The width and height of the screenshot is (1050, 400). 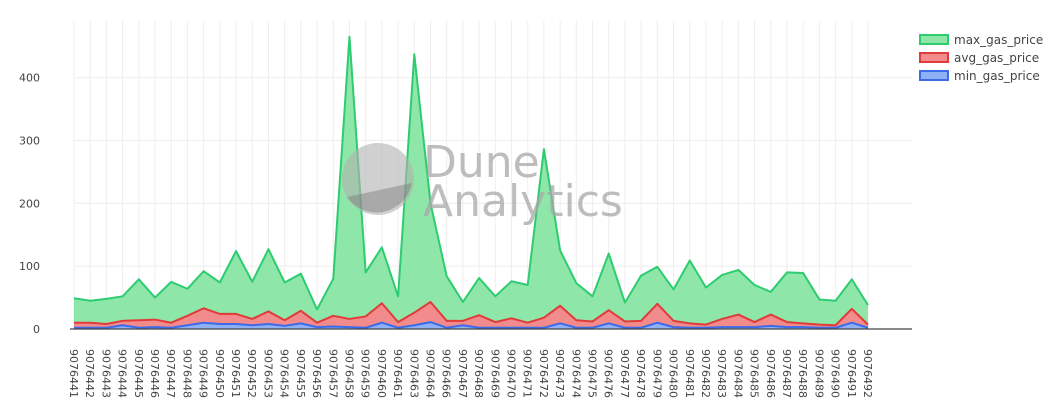 I want to click on x-tick-label: 9076455, so click(x=300, y=373).